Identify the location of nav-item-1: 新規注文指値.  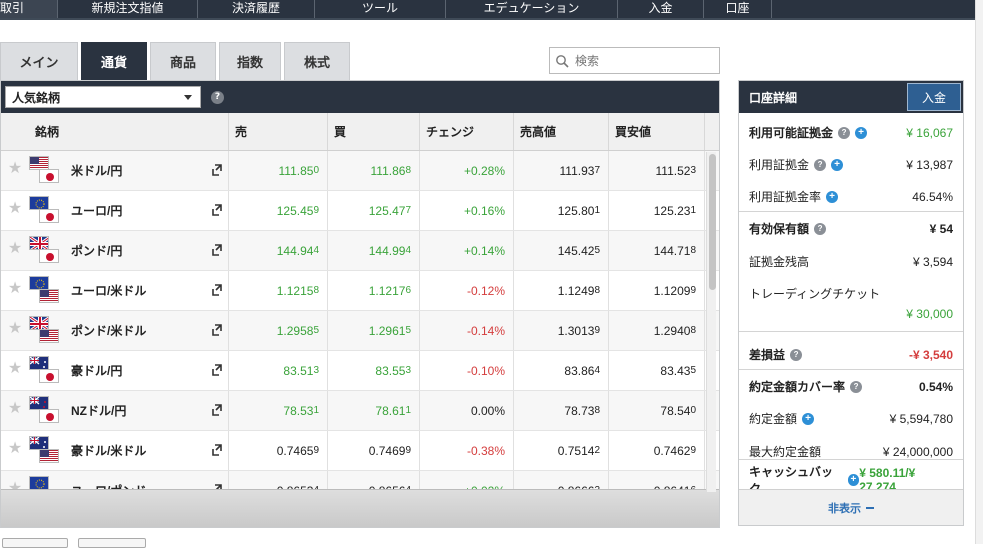
(128, 9).